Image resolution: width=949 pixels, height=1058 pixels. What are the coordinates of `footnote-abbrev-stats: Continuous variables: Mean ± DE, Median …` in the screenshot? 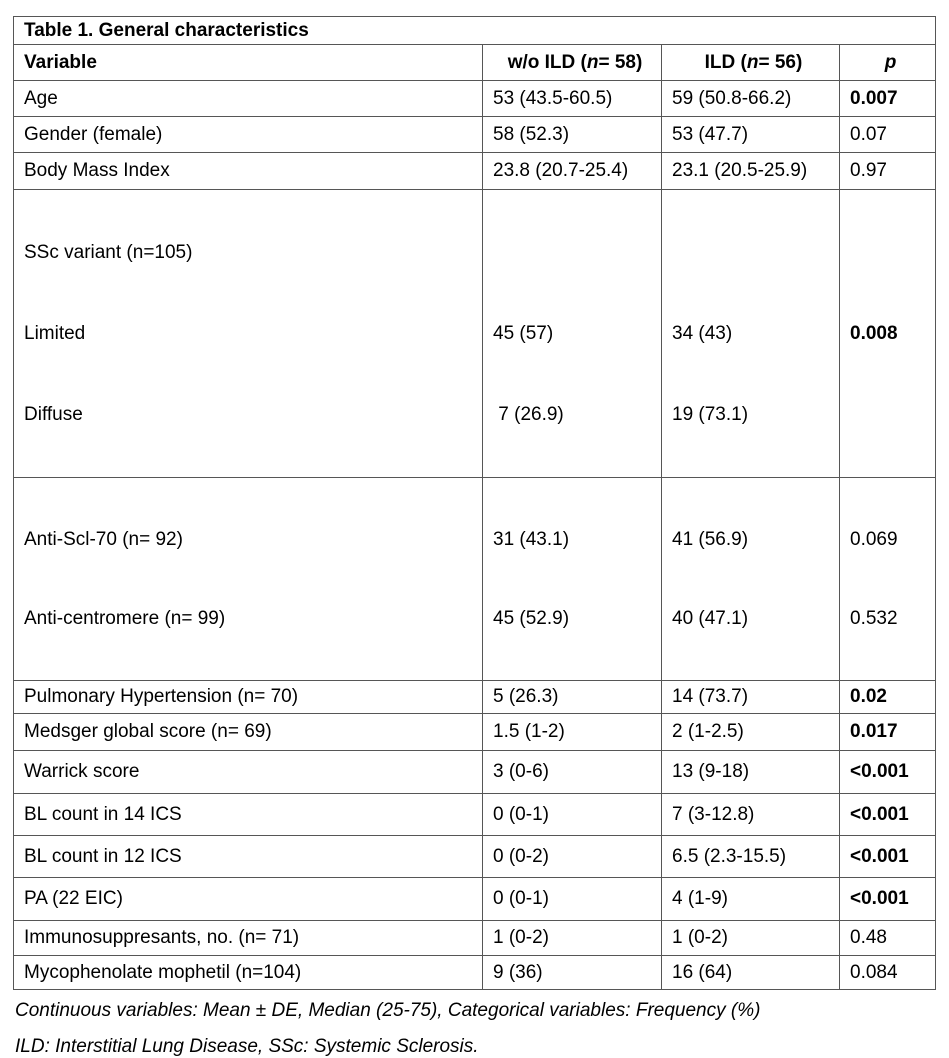 It's located at (388, 1010).